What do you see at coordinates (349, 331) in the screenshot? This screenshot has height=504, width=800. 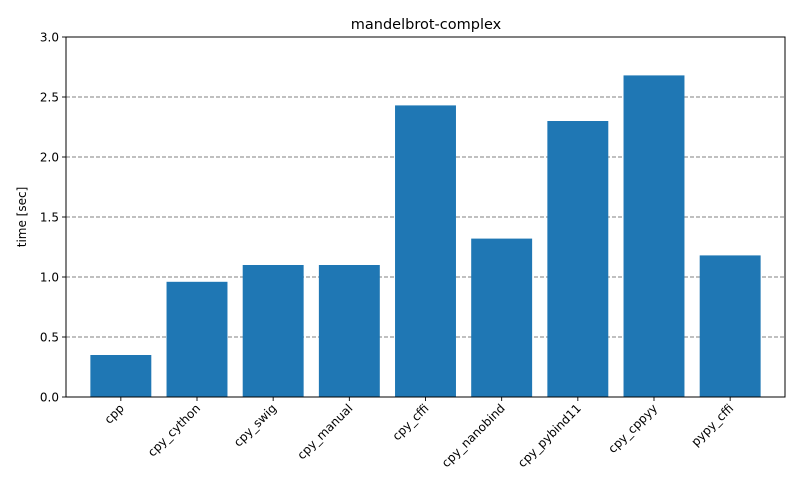 I see `bar-cpy_manual` at bounding box center [349, 331].